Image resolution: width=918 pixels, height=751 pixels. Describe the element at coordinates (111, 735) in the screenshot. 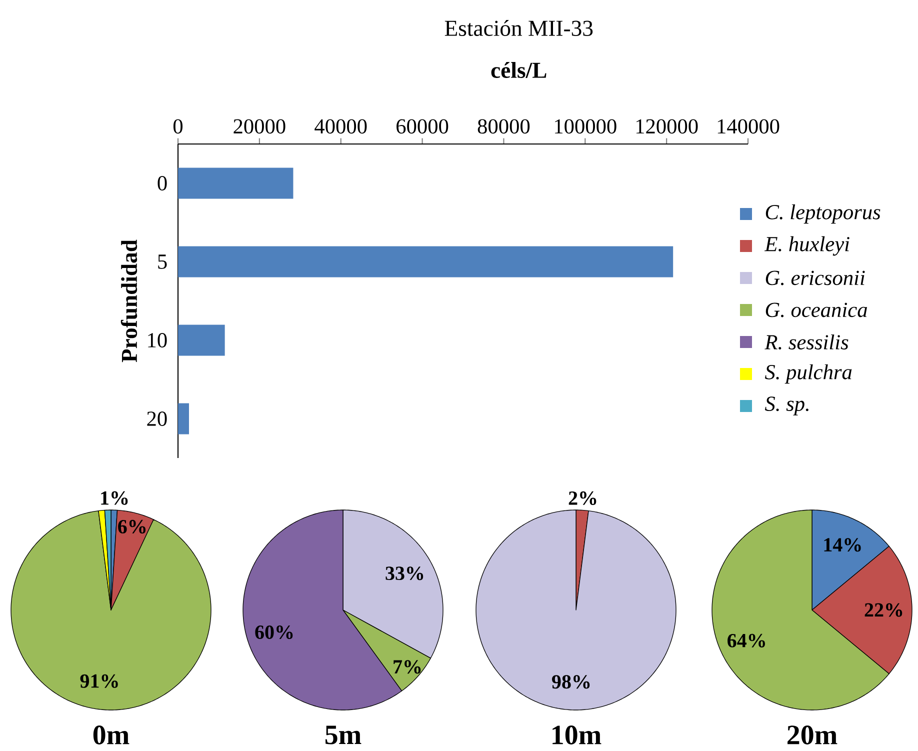

I see `text: 0m` at that location.